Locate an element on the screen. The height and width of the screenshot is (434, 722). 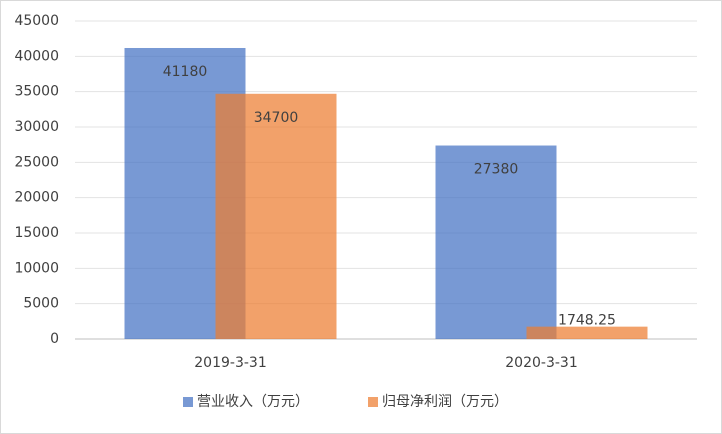
legend-label: 营业收入（万元） is located at coordinates (253, 402).